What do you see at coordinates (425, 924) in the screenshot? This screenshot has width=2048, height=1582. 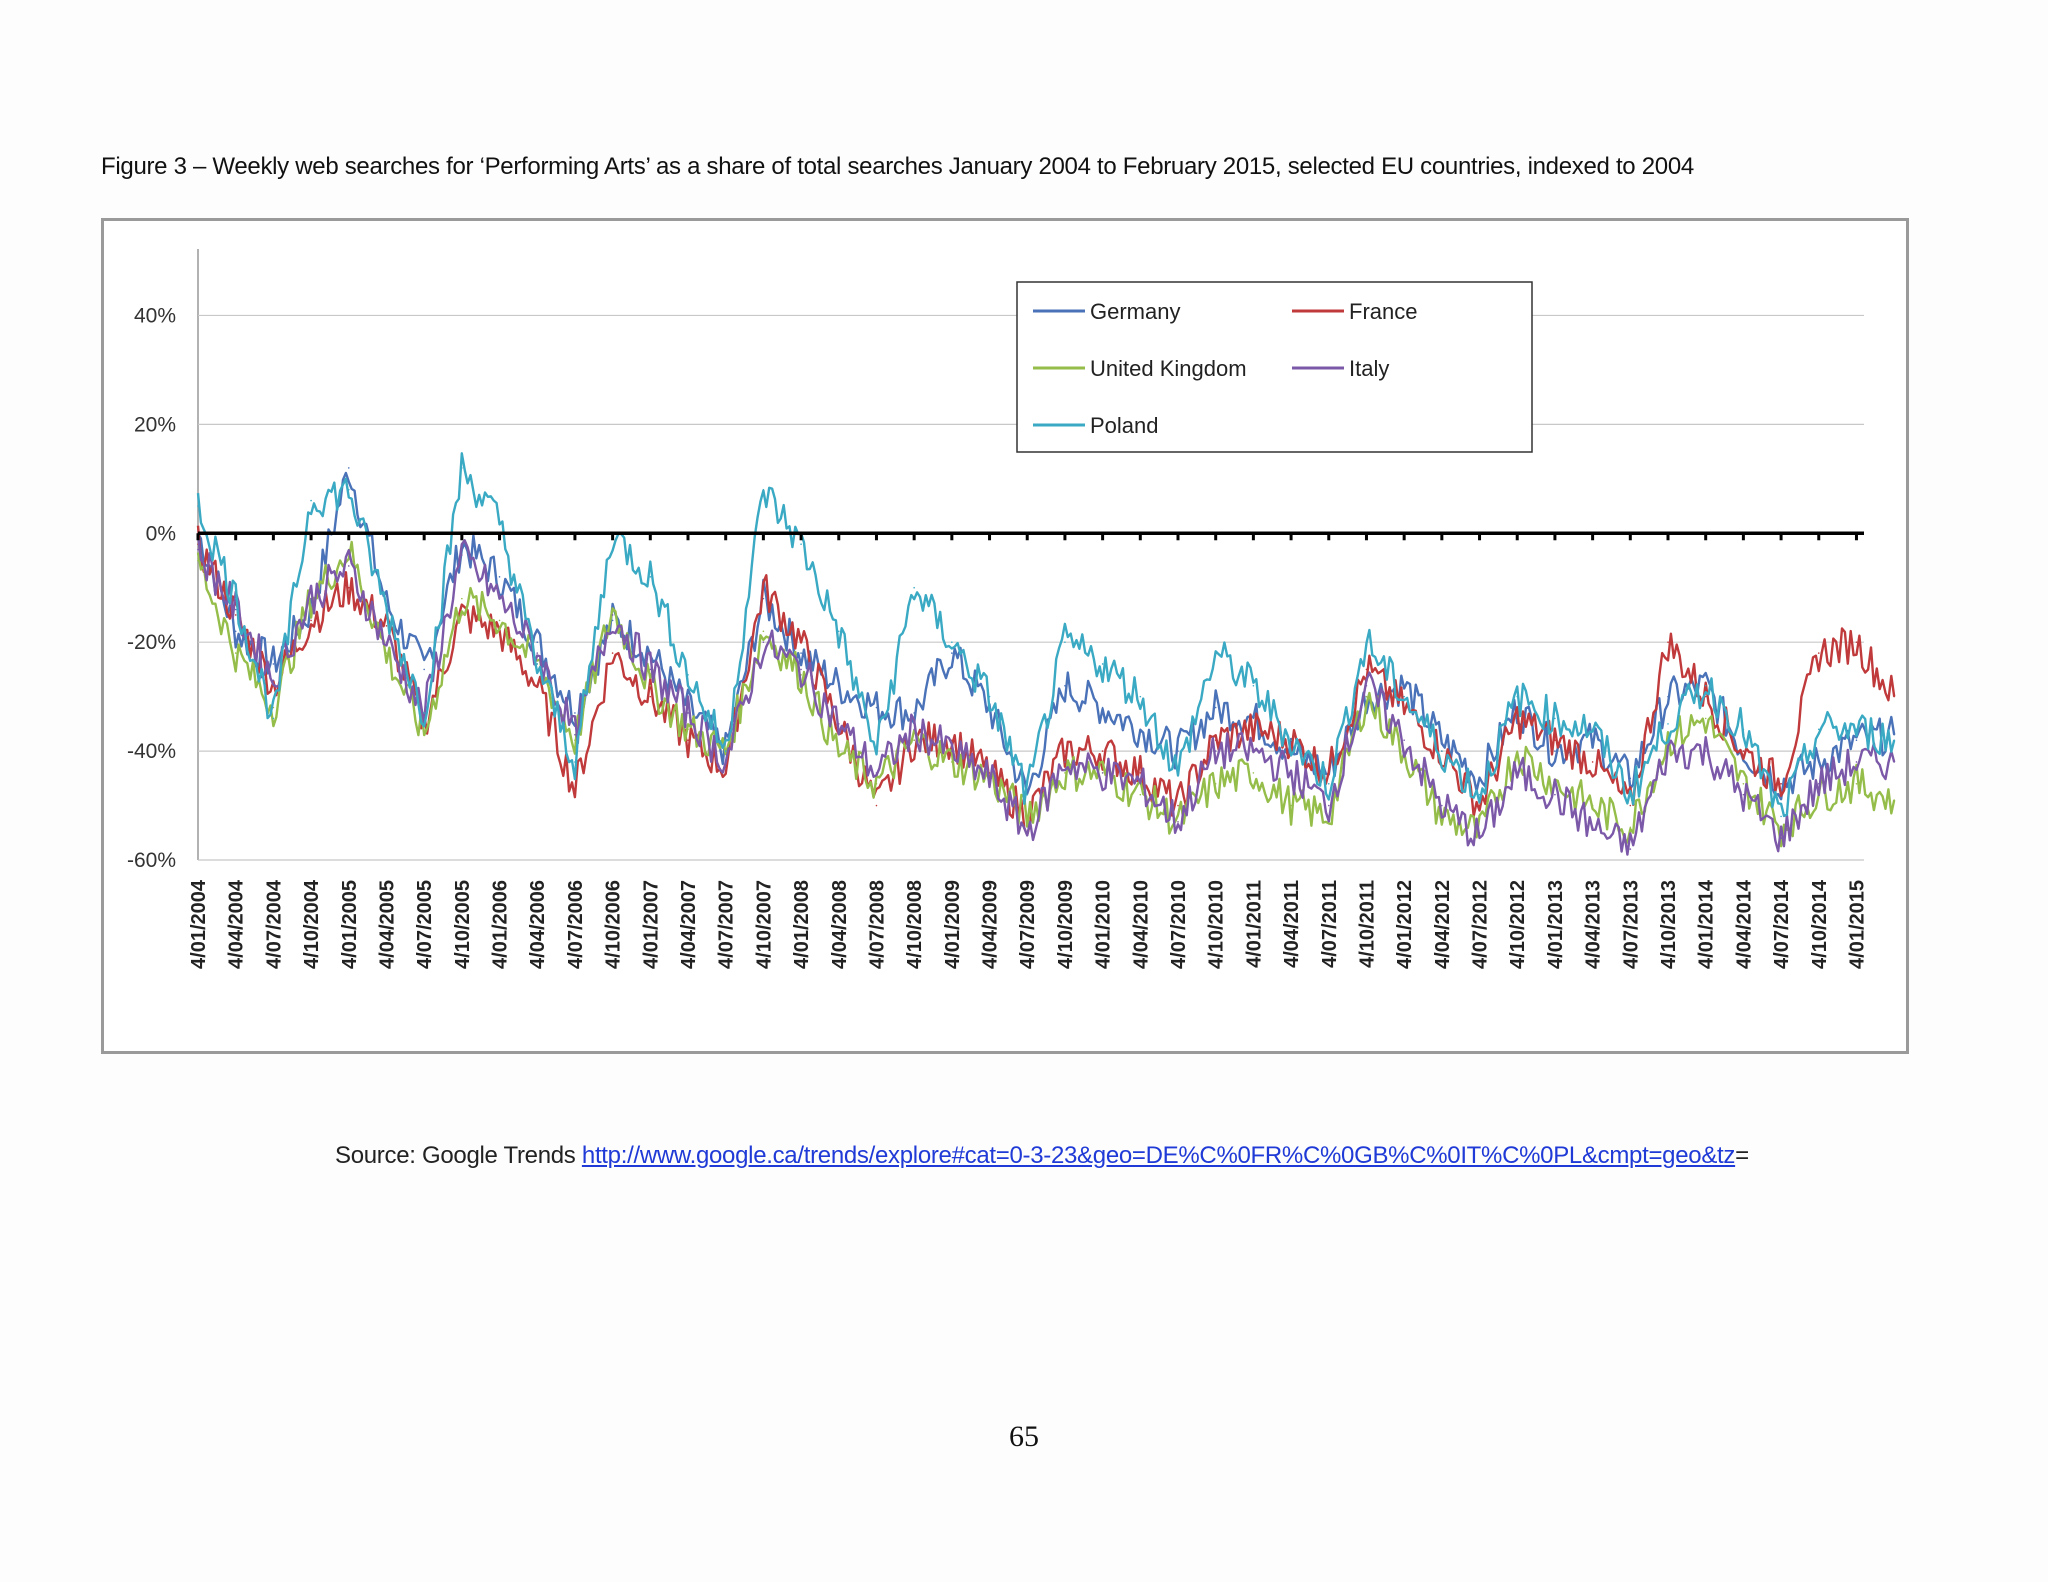 I see `x-tick-label: 4/07/2005` at bounding box center [425, 924].